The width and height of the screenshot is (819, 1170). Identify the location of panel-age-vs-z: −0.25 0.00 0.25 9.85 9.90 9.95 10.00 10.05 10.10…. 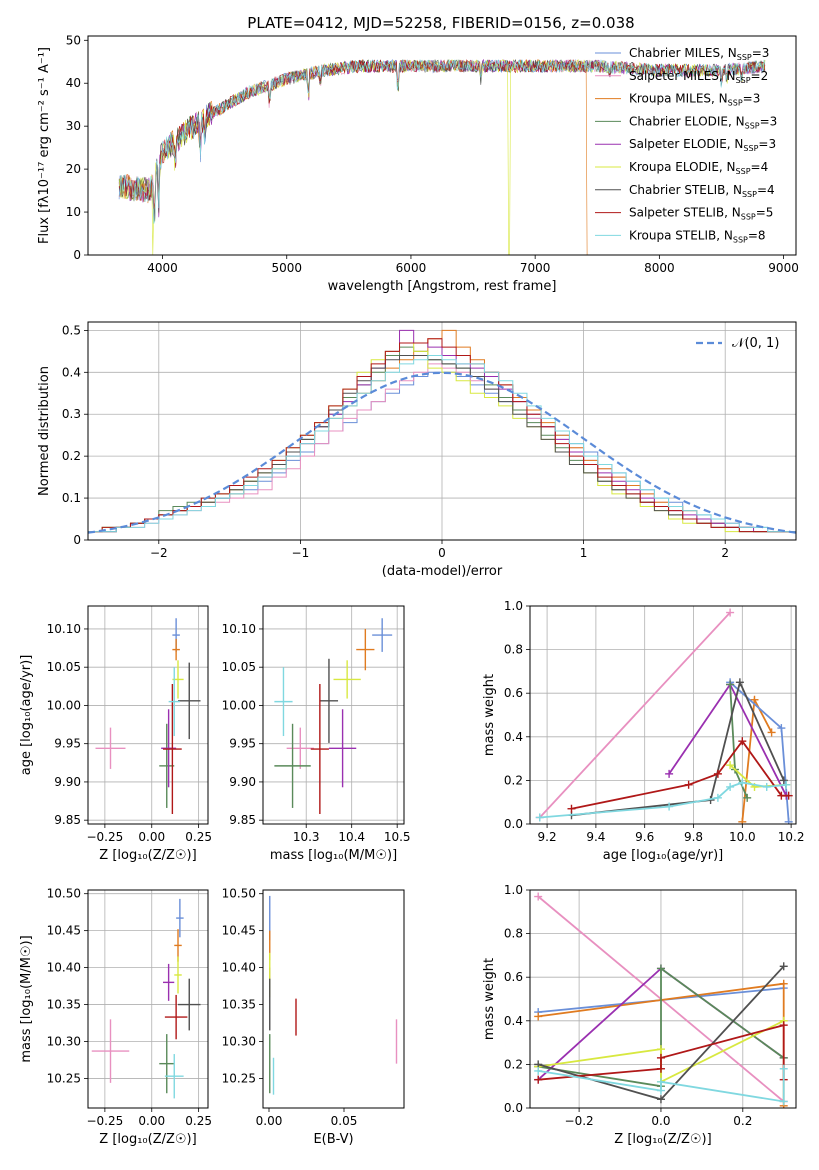
(115, 734).